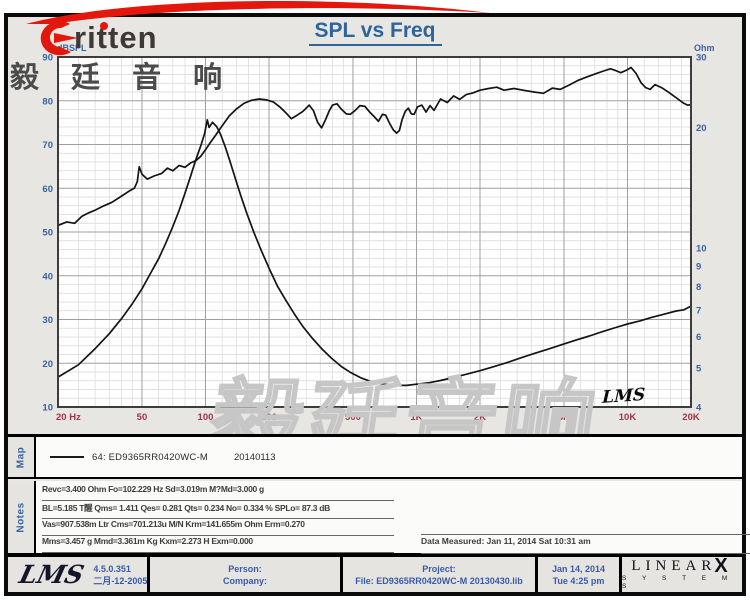 The image size is (750, 600). Describe the element at coordinates (104, 26) in the screenshot. I see `brand-i-dot-icon` at that location.